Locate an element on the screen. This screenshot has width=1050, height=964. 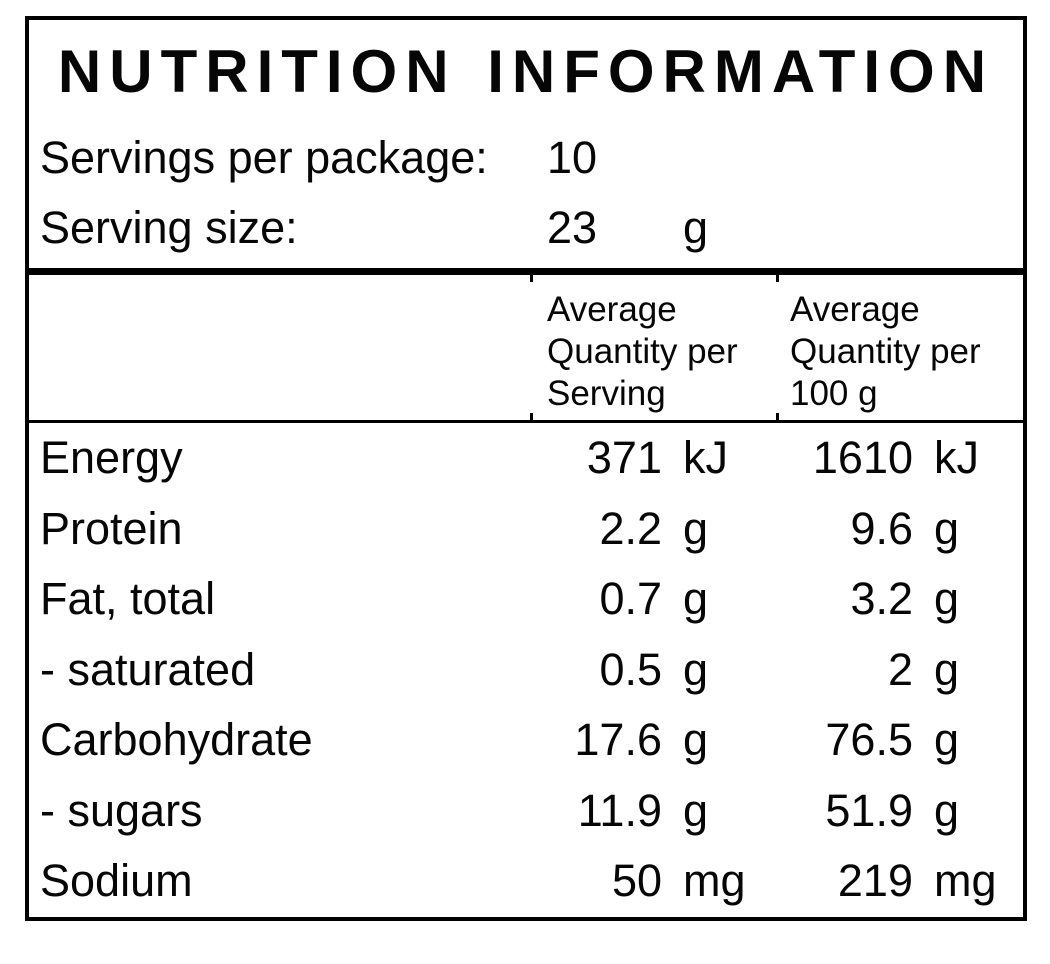
per-100g-cell: 1610 kJ is located at coordinates (900, 458).